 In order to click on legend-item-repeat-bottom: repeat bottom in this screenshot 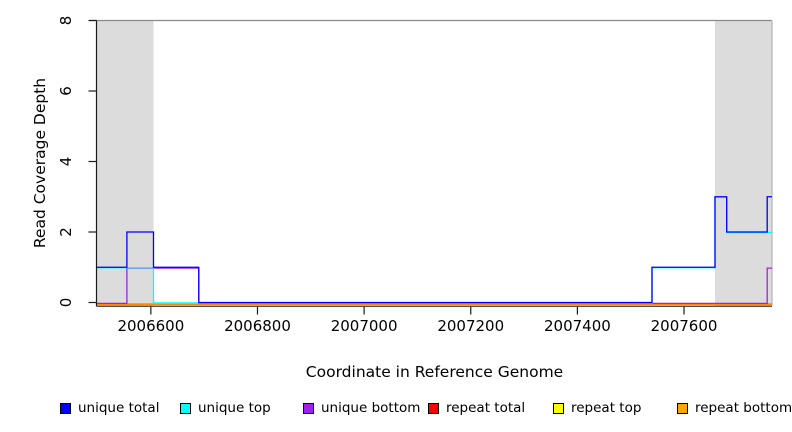, I will do `click(734, 408)`.